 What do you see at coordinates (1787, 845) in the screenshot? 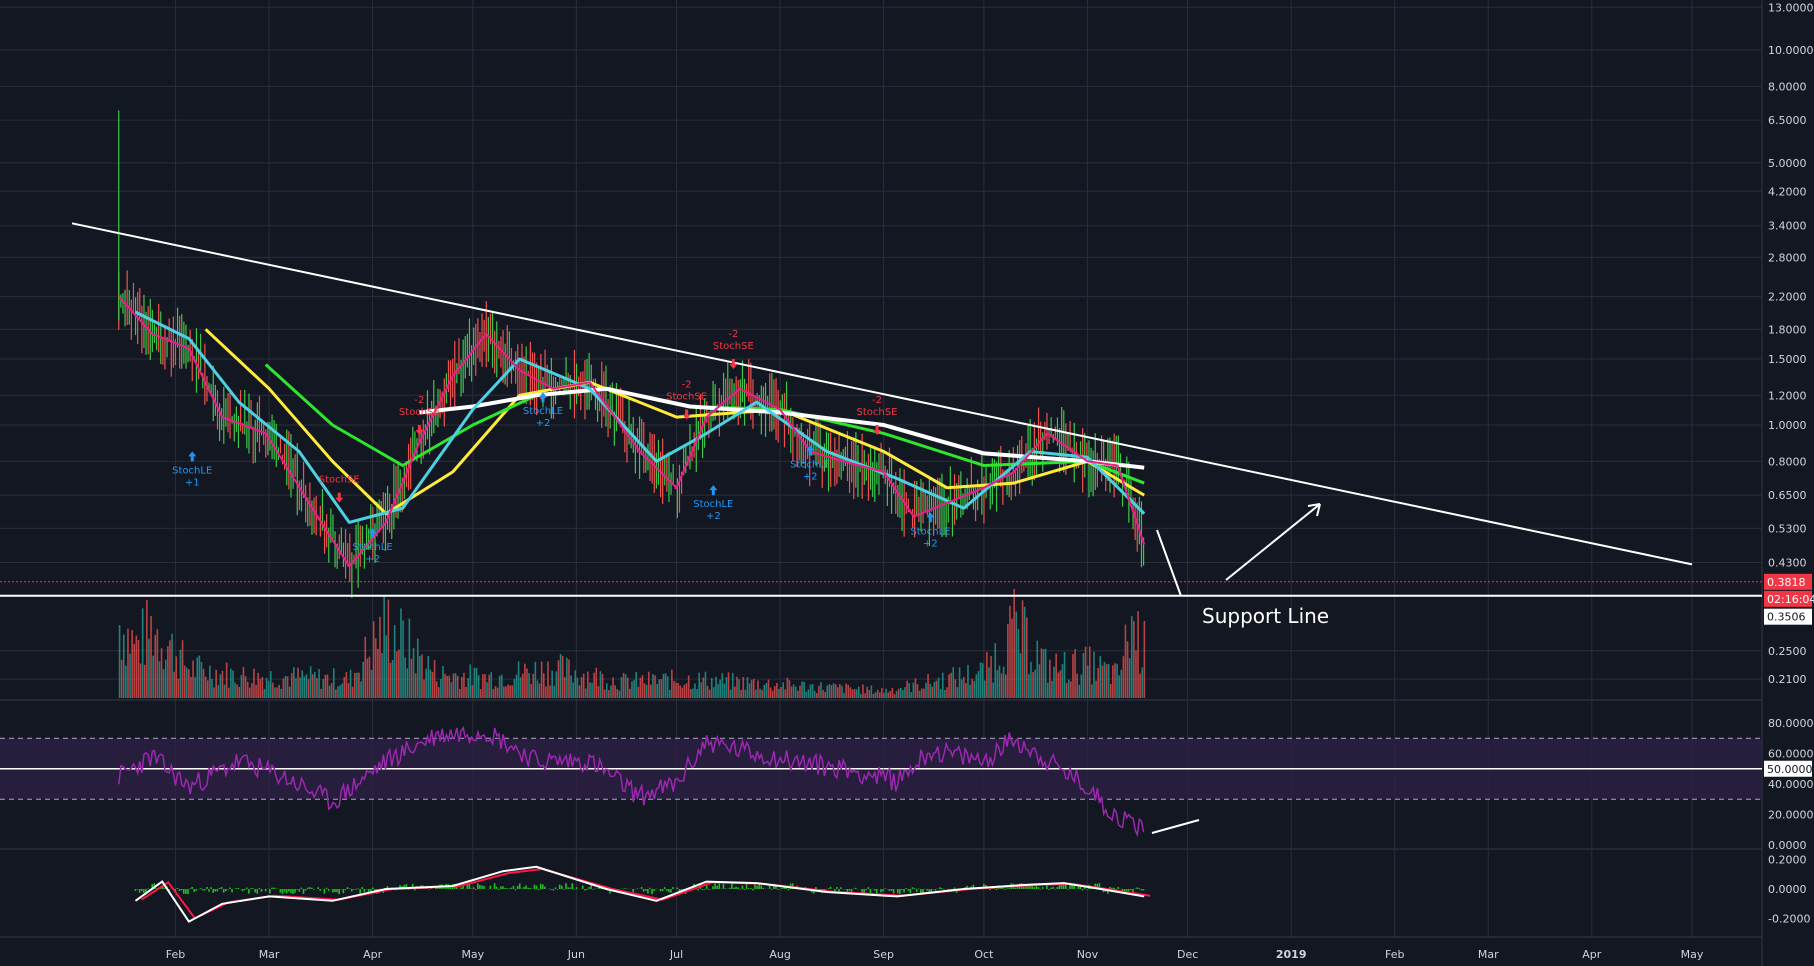
I see `rsi-axis-tick: 0.0000` at bounding box center [1787, 845].